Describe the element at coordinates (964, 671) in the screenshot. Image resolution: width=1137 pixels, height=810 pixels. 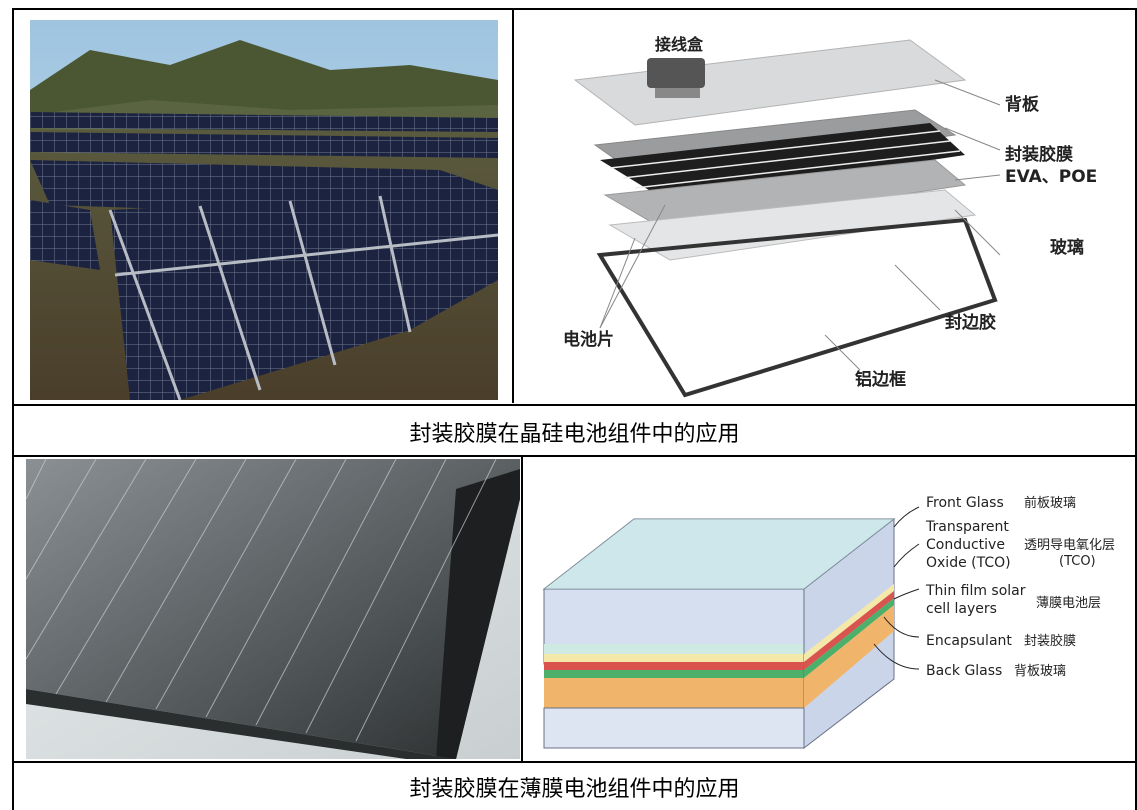
I see `label-back-glass-en: Back Glass` at that location.